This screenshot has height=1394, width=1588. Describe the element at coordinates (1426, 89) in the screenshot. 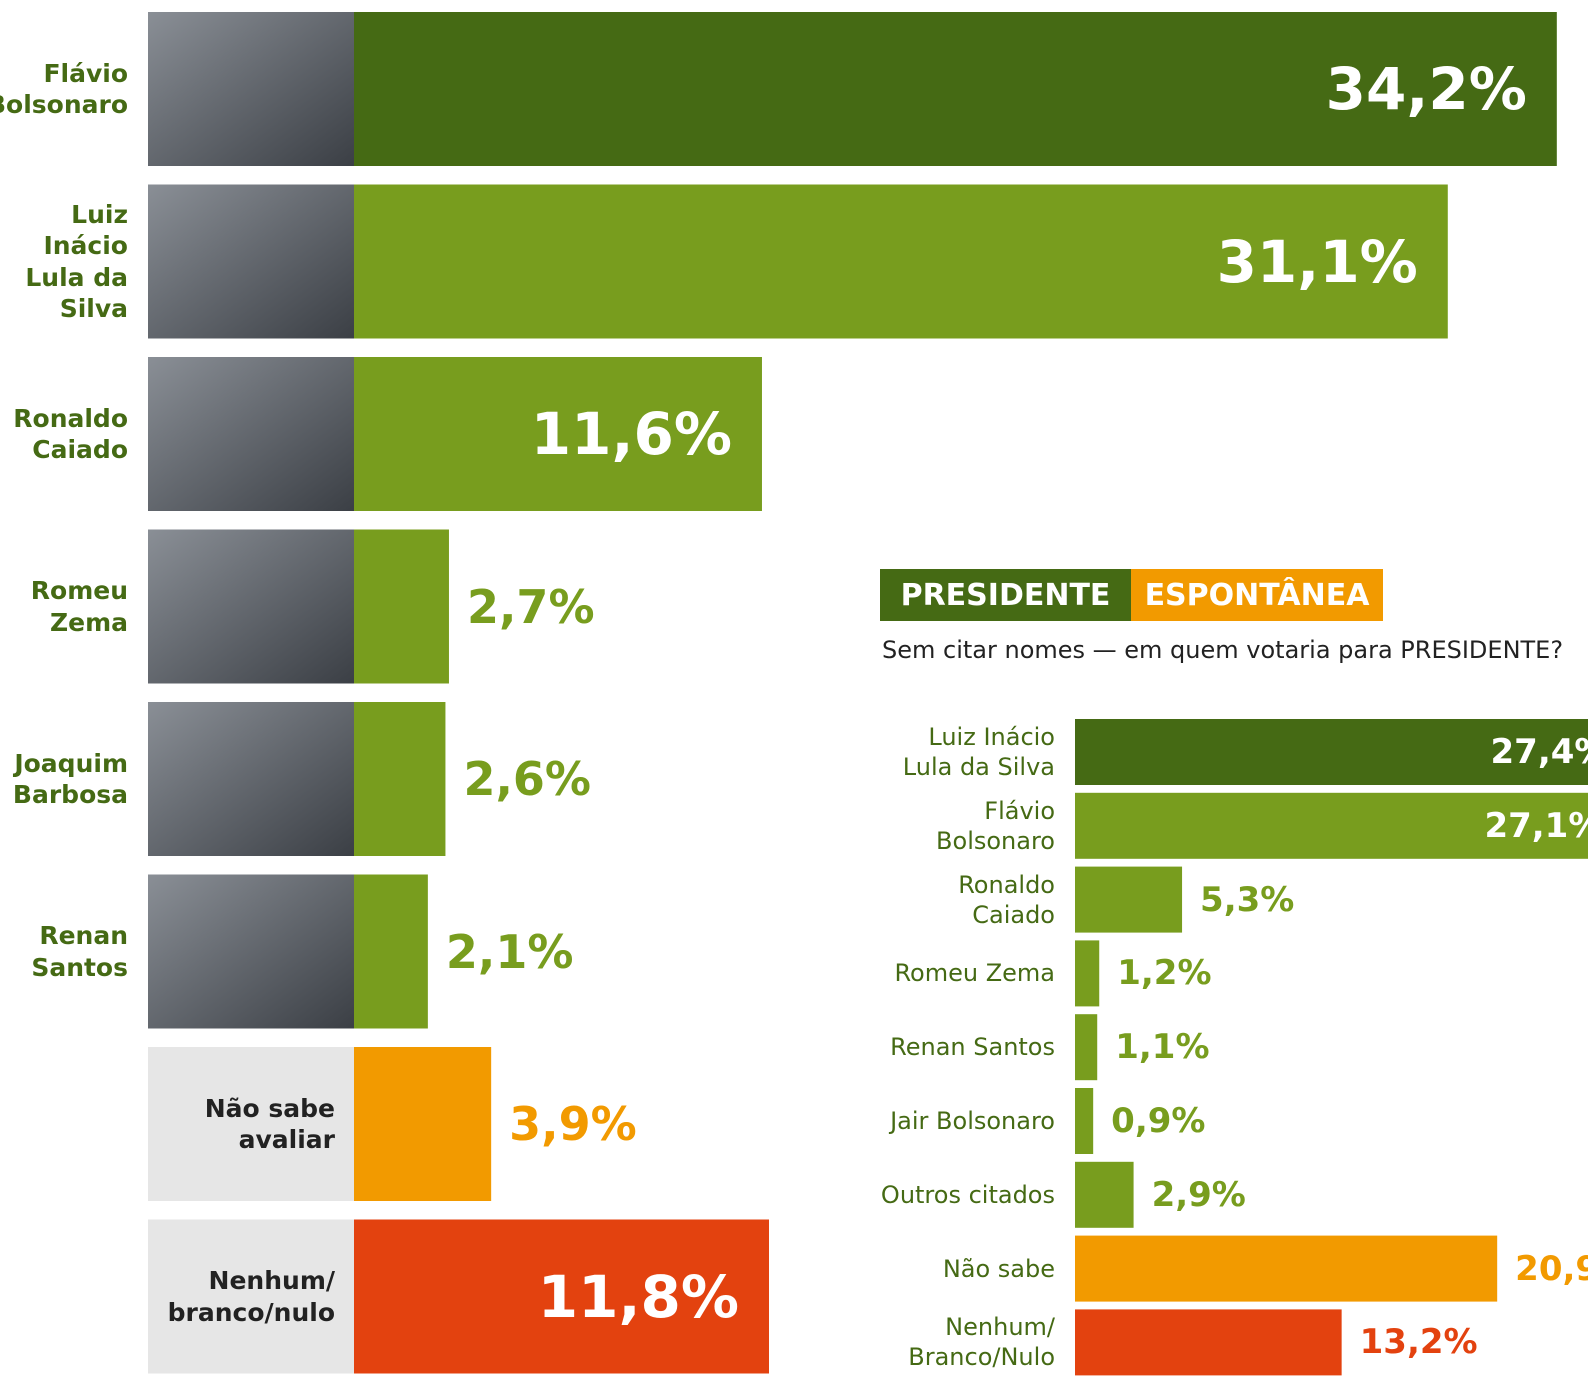

I see `value-label: 34,2%` at that location.